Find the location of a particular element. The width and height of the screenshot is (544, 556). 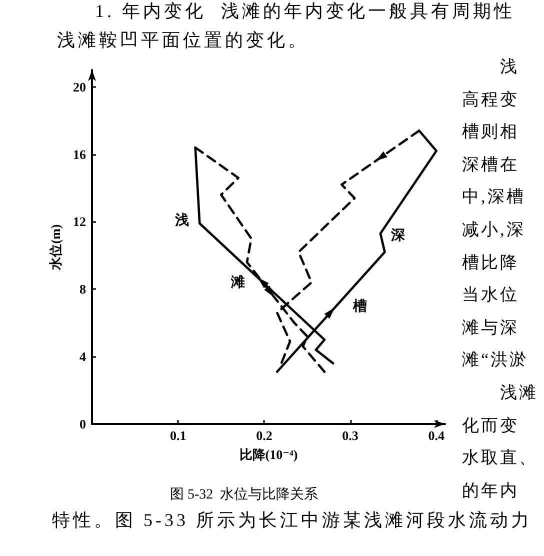

text: 滩“洪淤 is located at coordinates (495, 360).